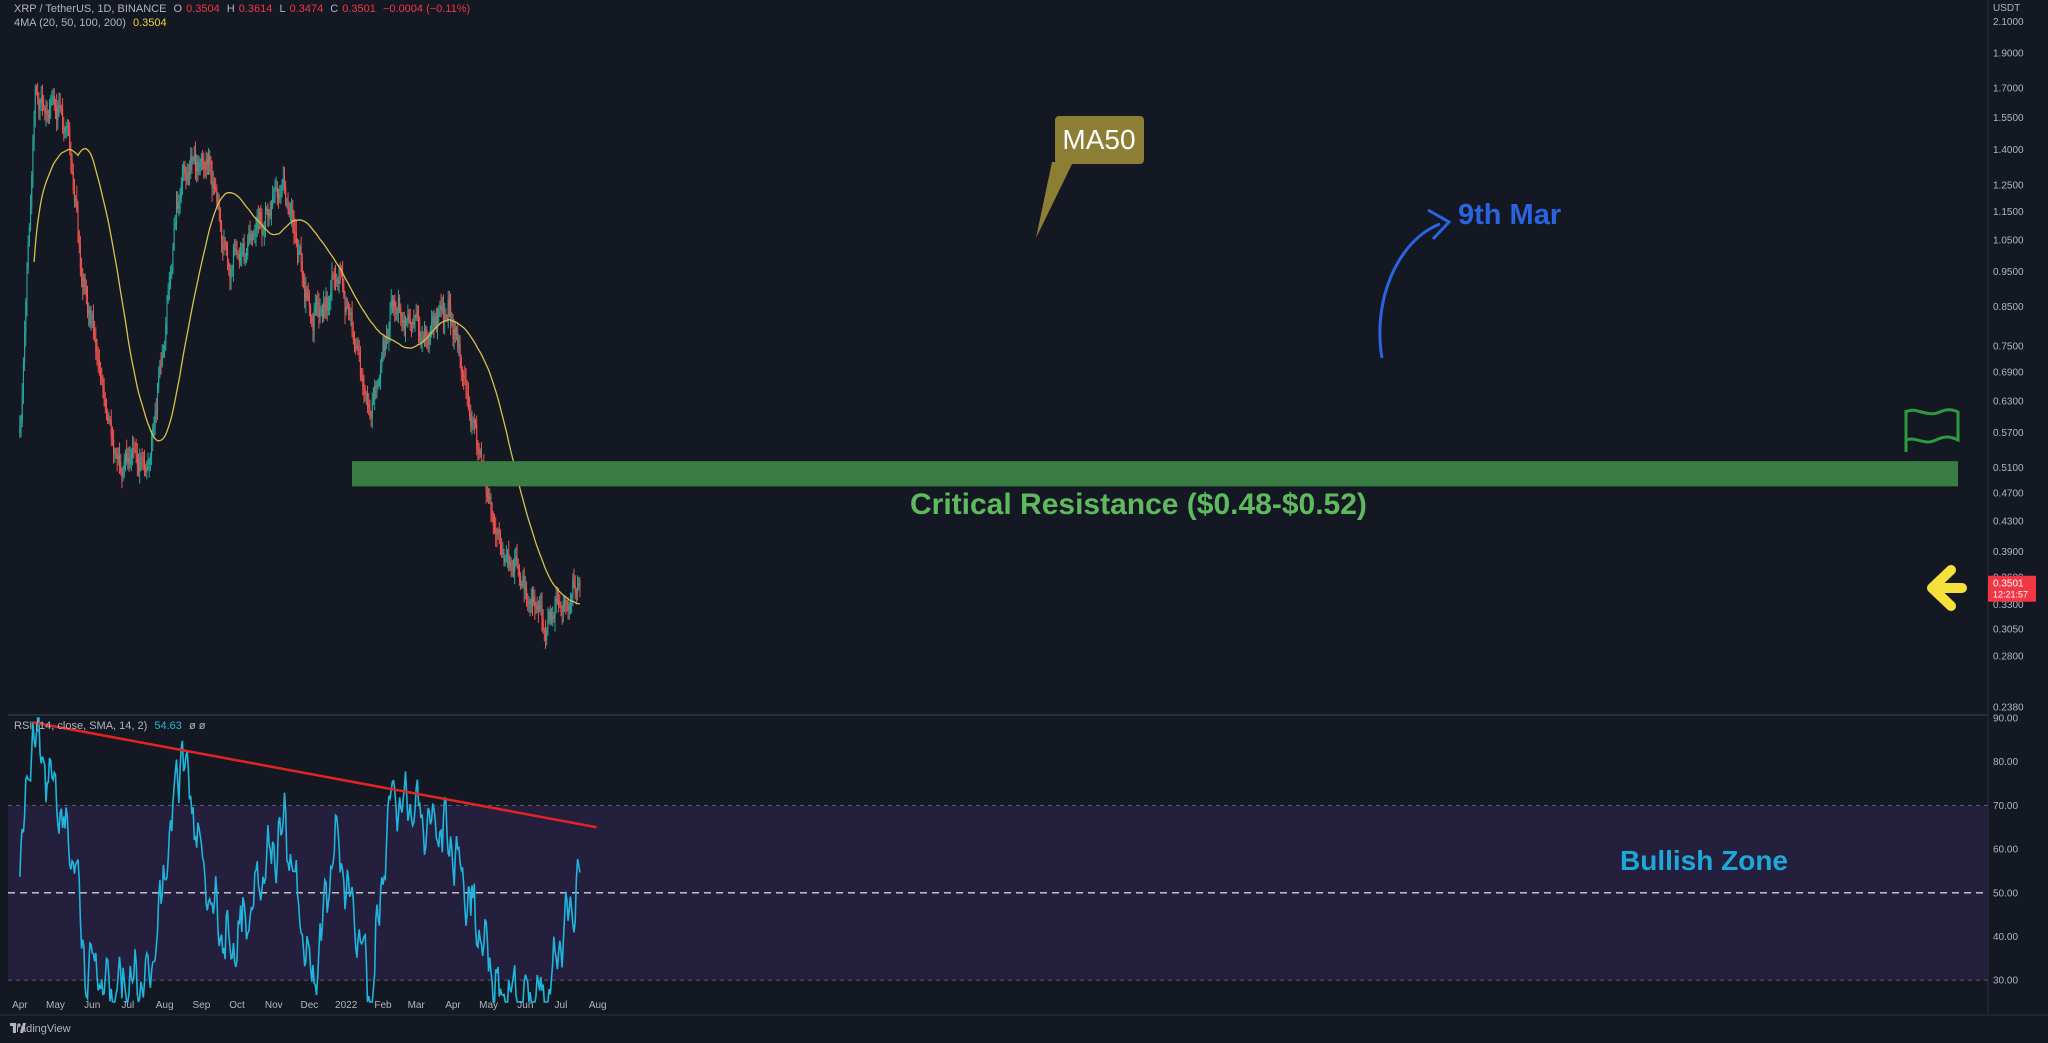 Image resolution: width=2048 pixels, height=1043 pixels. I want to click on price-change: −0.0004 (−0.11%), so click(426, 9).